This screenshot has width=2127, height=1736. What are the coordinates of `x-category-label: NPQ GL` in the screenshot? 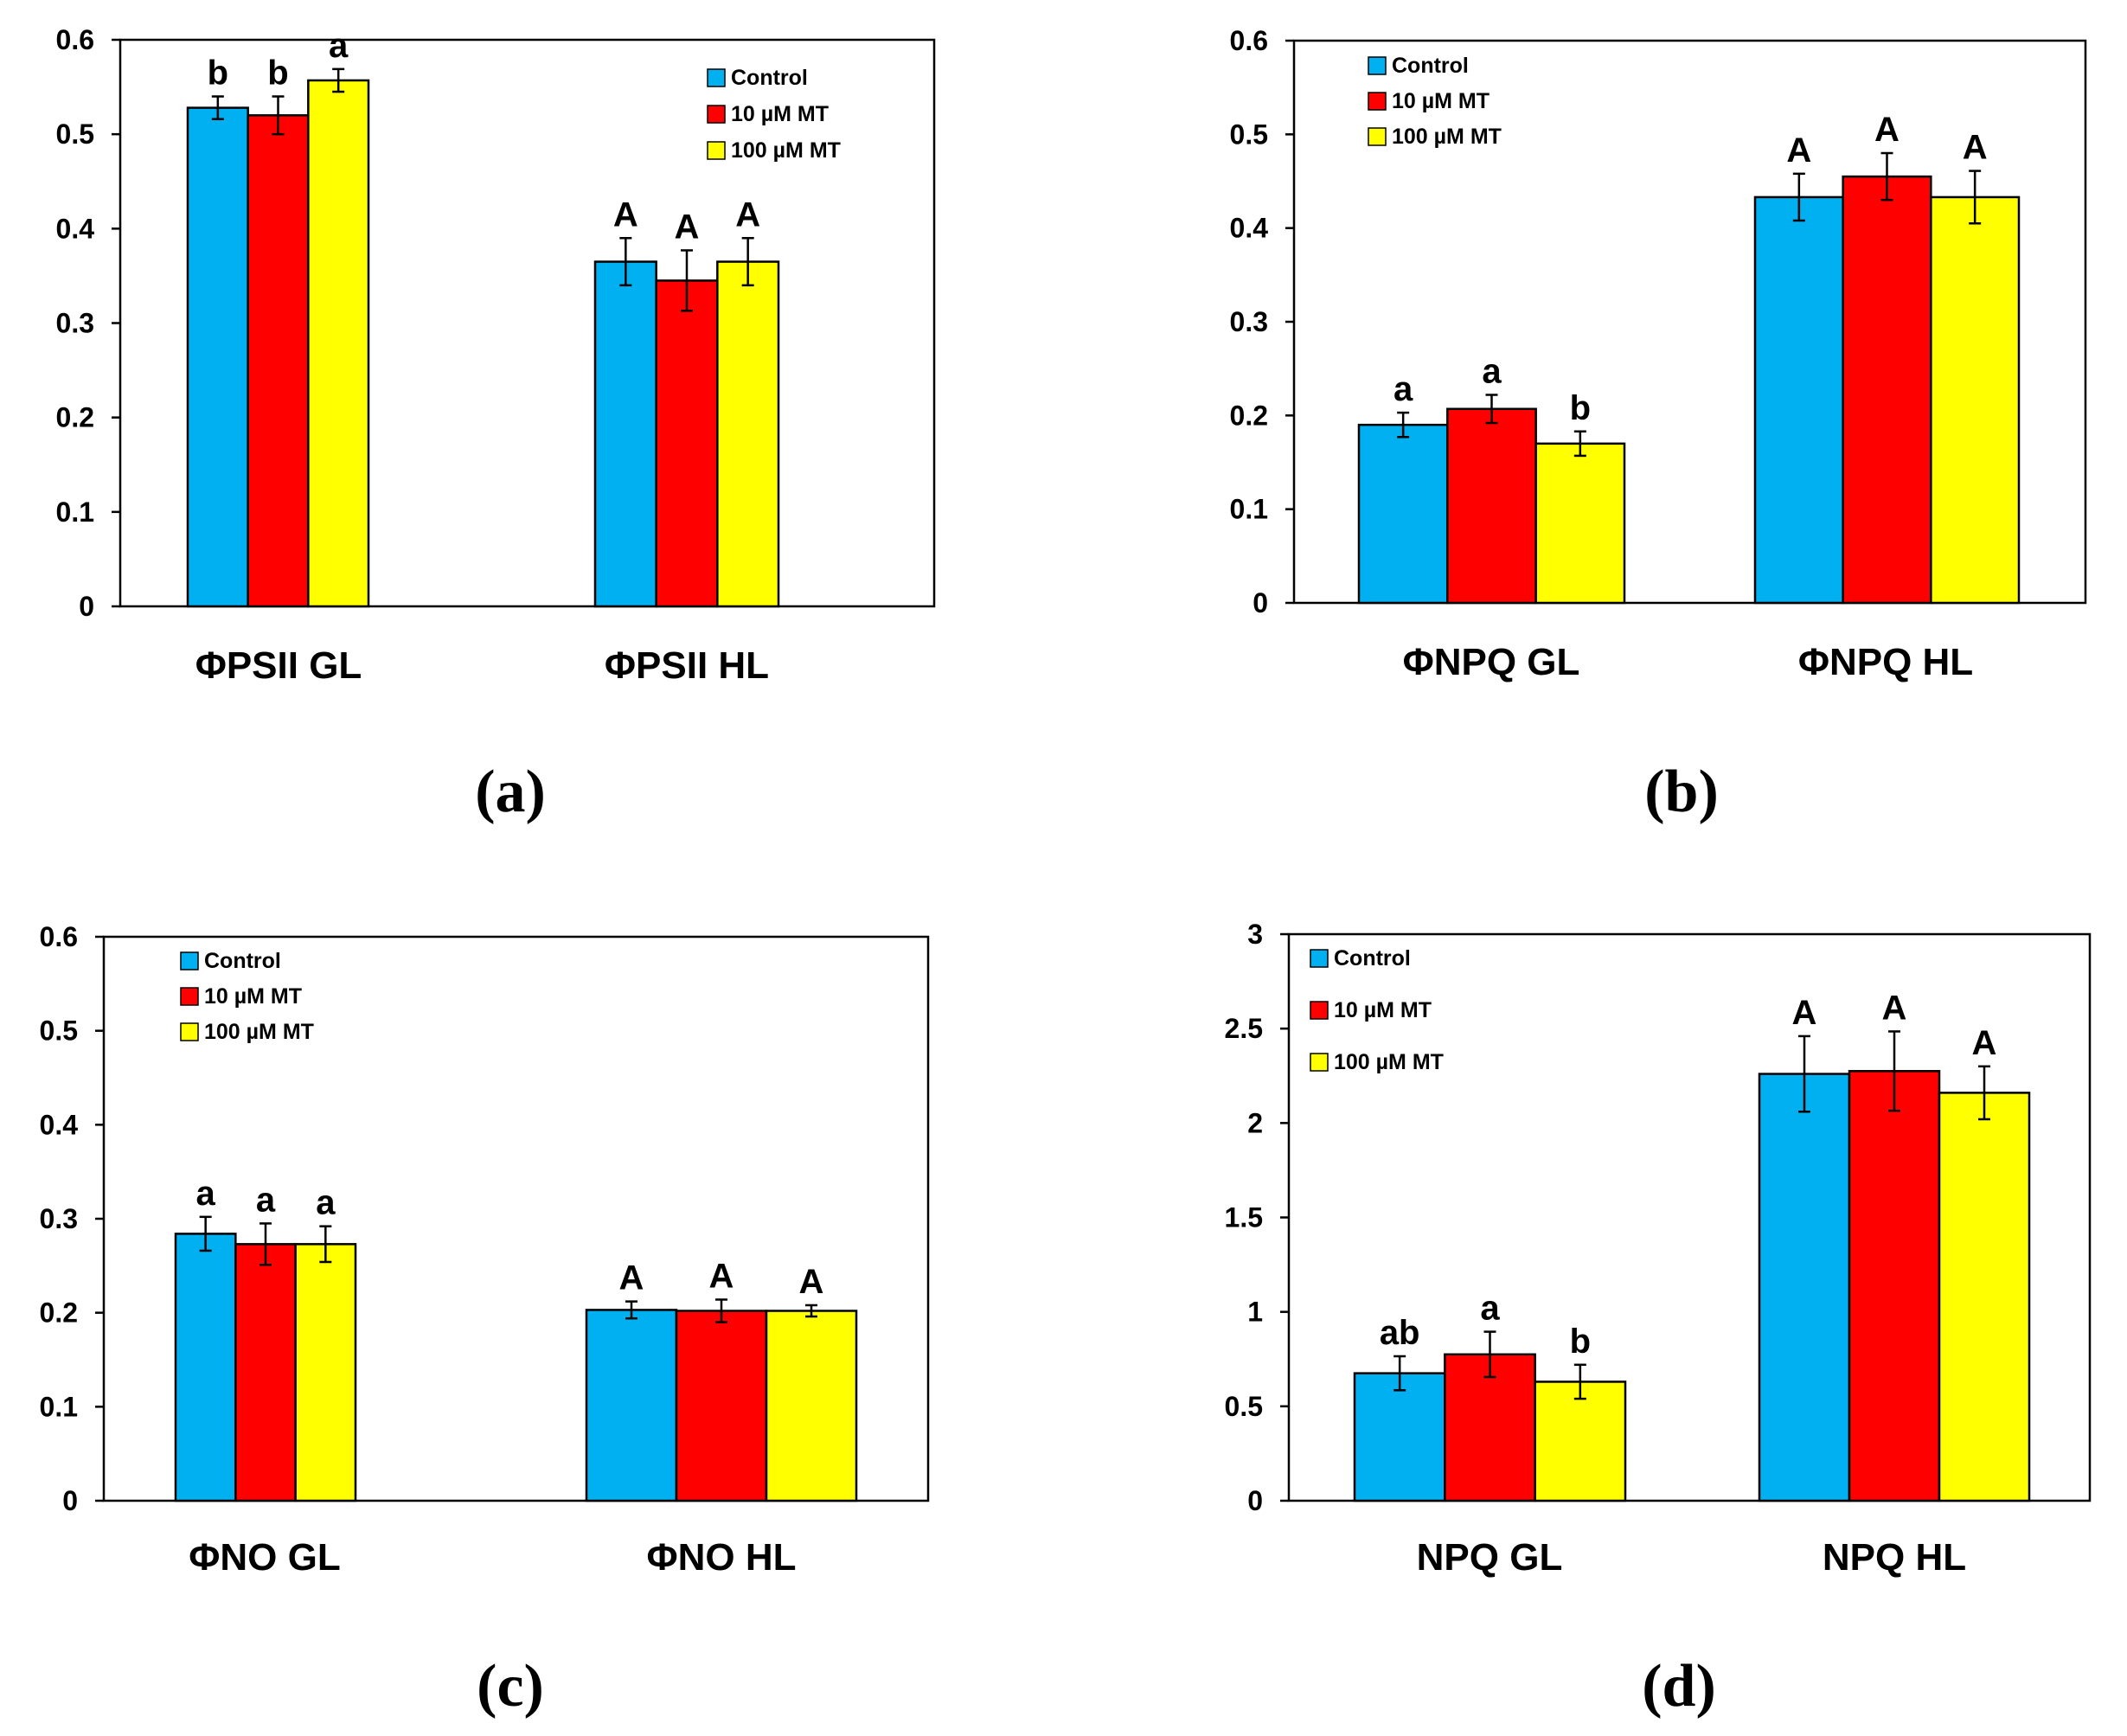 It's located at (1490, 1557).